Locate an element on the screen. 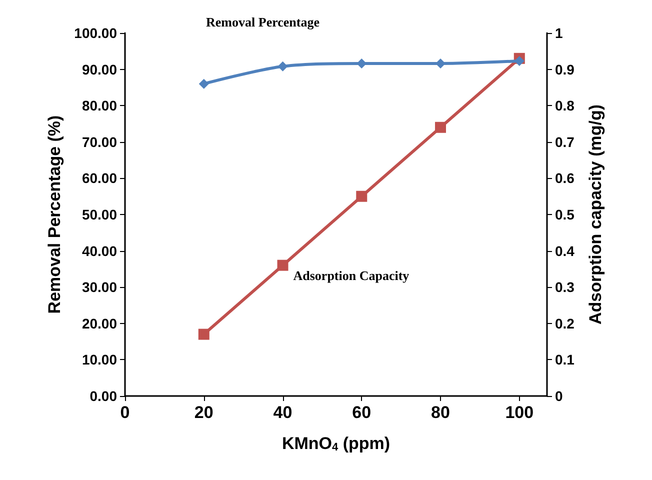 This screenshot has height=480, width=652. y-tick-label: 60.00 is located at coordinates (100, 178).